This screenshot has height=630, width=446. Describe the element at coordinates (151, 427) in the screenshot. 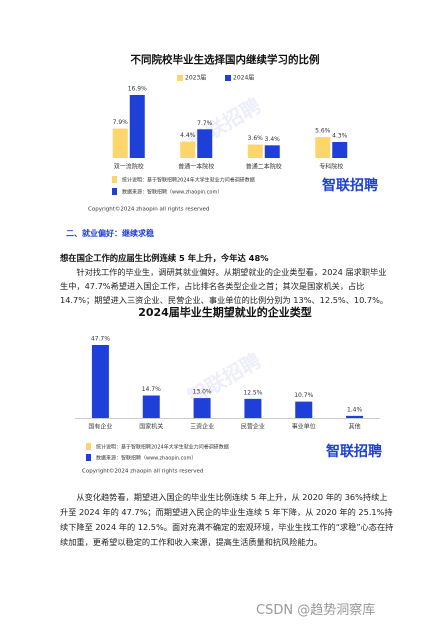

I see `x-tick-label: 国家机关` at that location.